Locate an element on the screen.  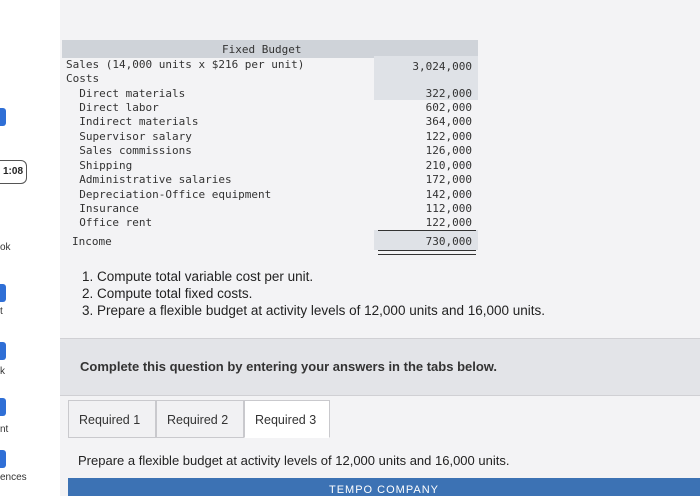
income-value-band is located at coordinates (426, 240).